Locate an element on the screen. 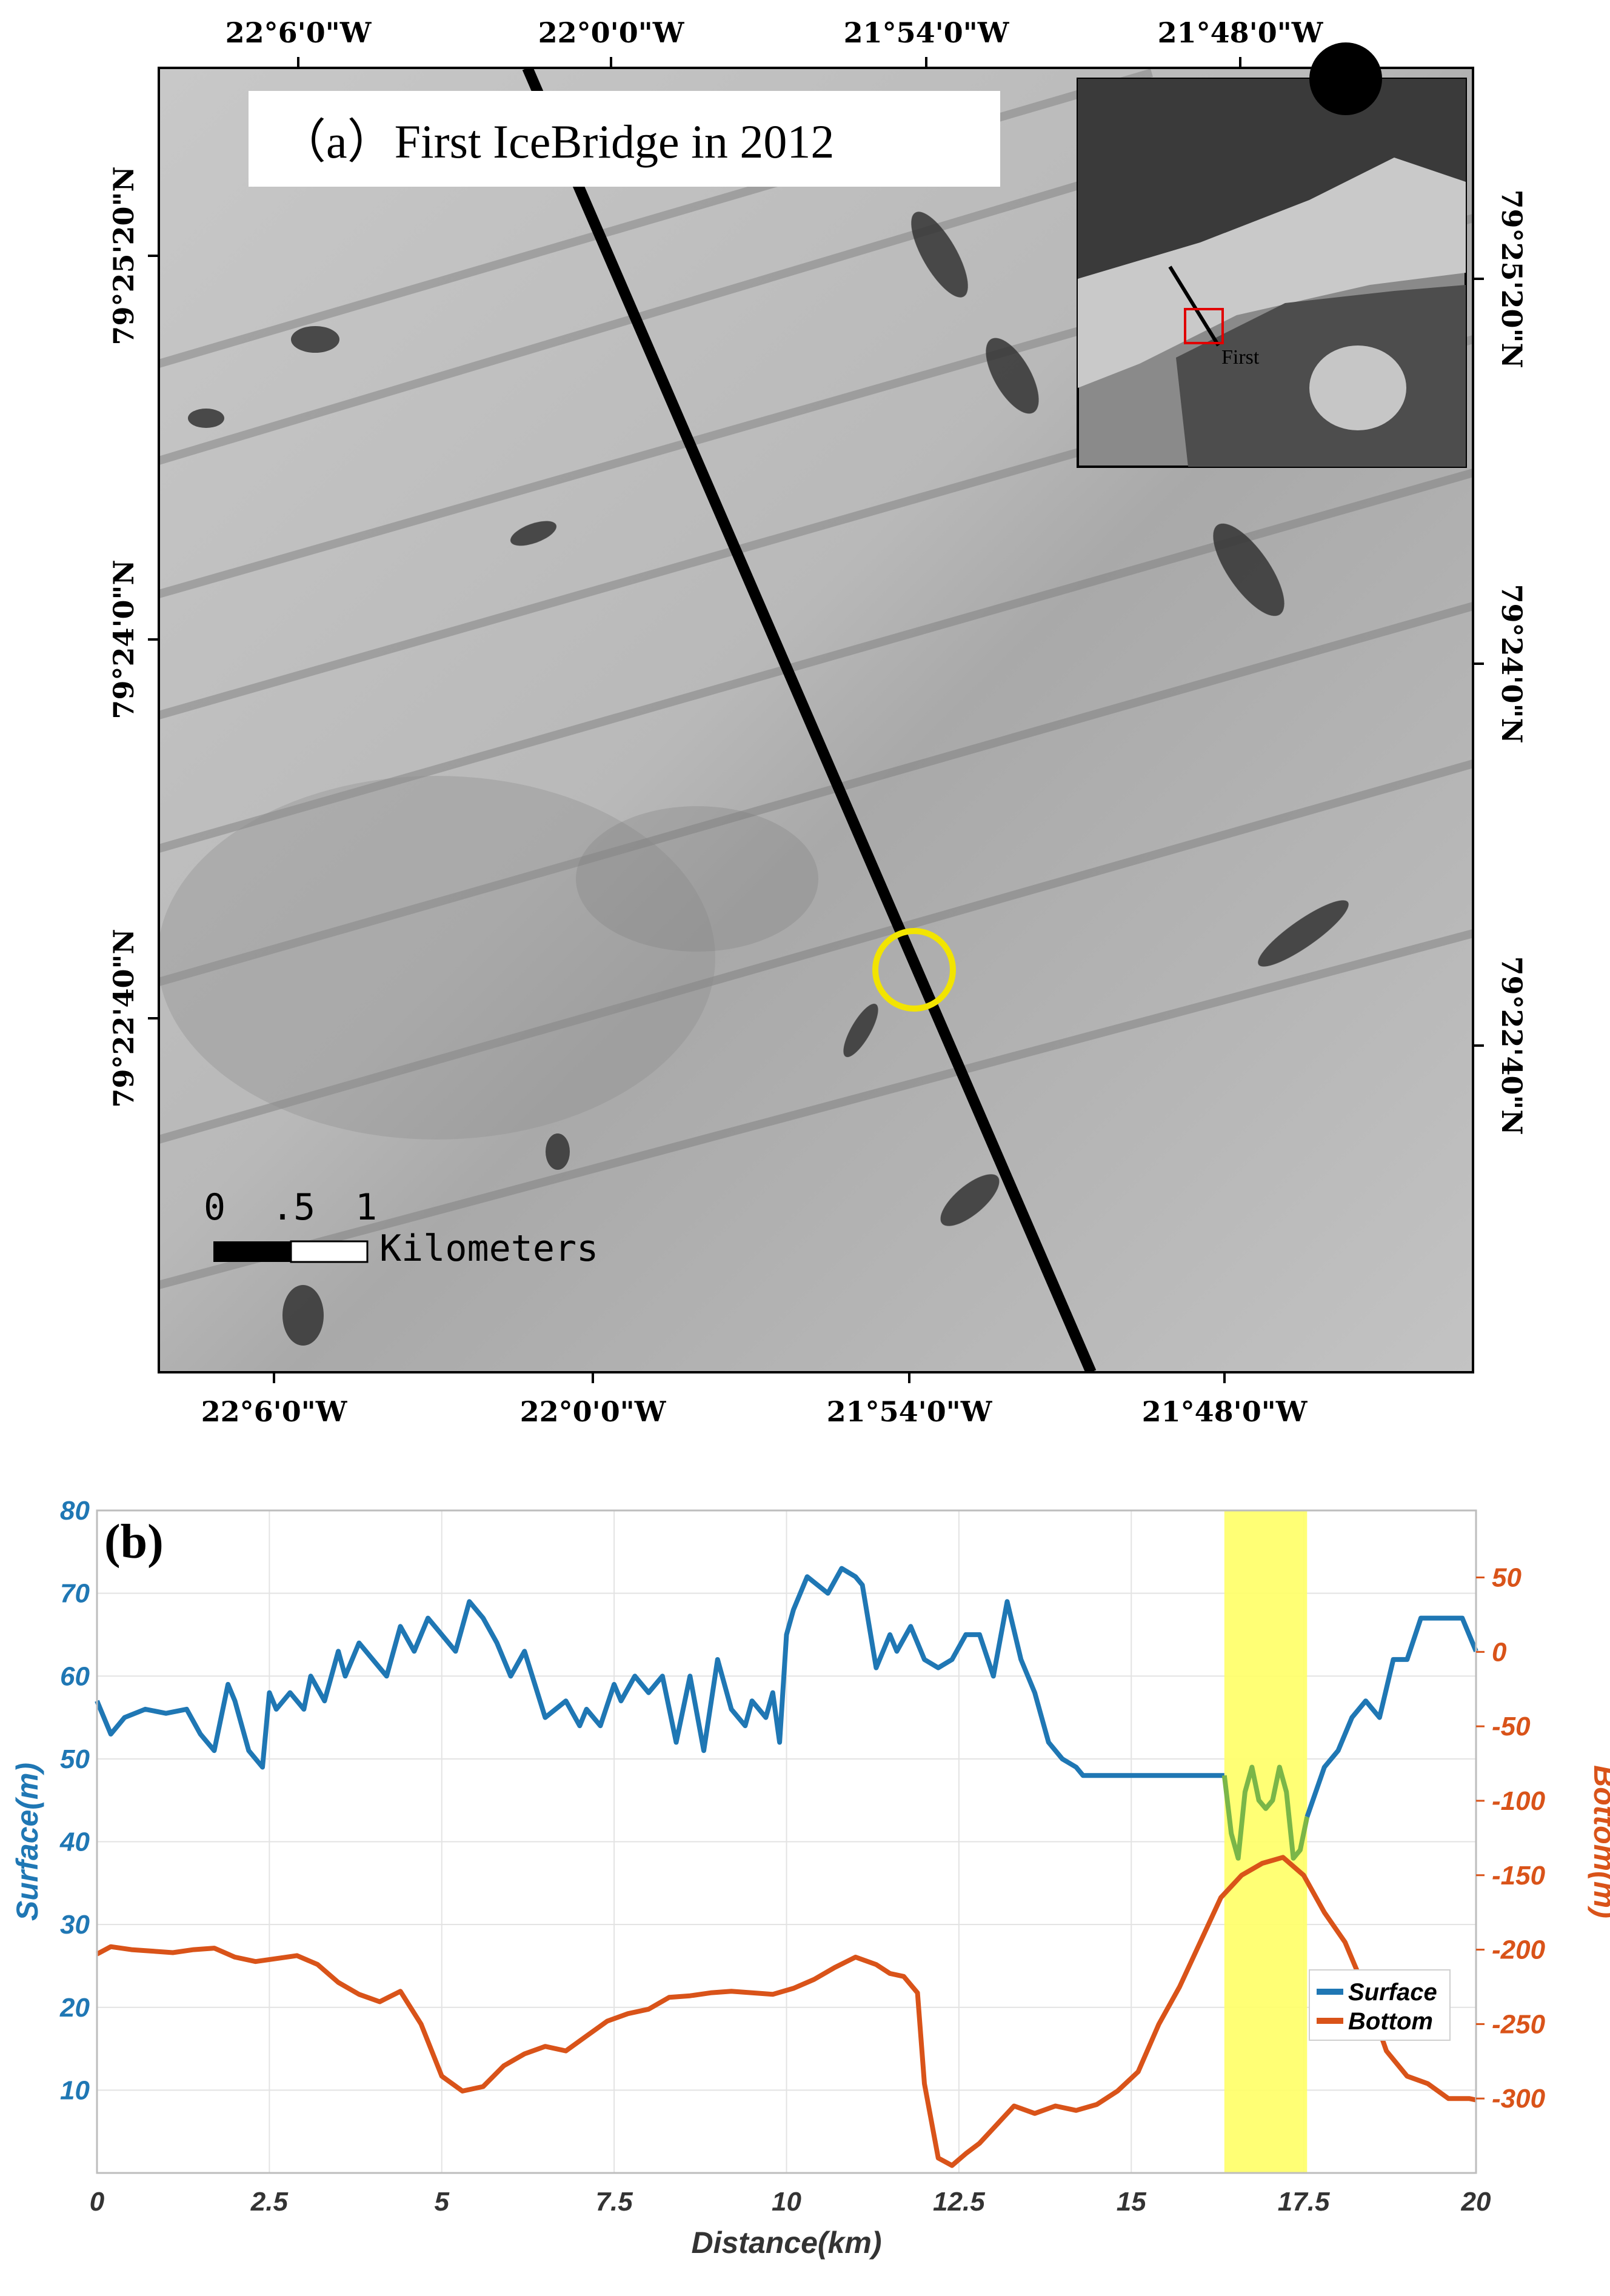 The height and width of the screenshot is (2296, 1610). top-lon-label-1: 22°0'0"W is located at coordinates (611, 32).